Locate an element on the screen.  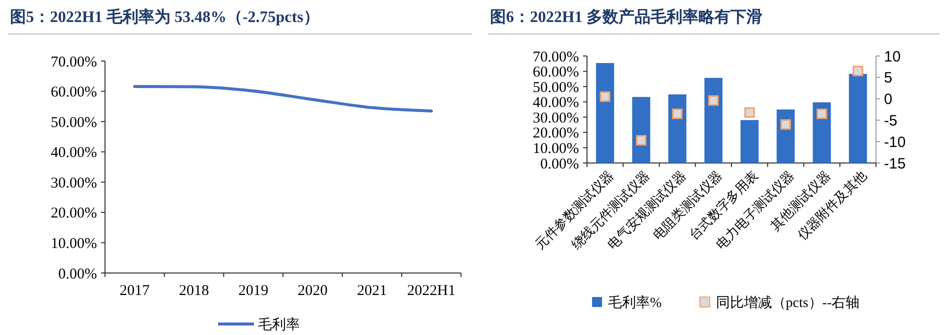
y2-tick-label: 10 is located at coordinates (892, 57).